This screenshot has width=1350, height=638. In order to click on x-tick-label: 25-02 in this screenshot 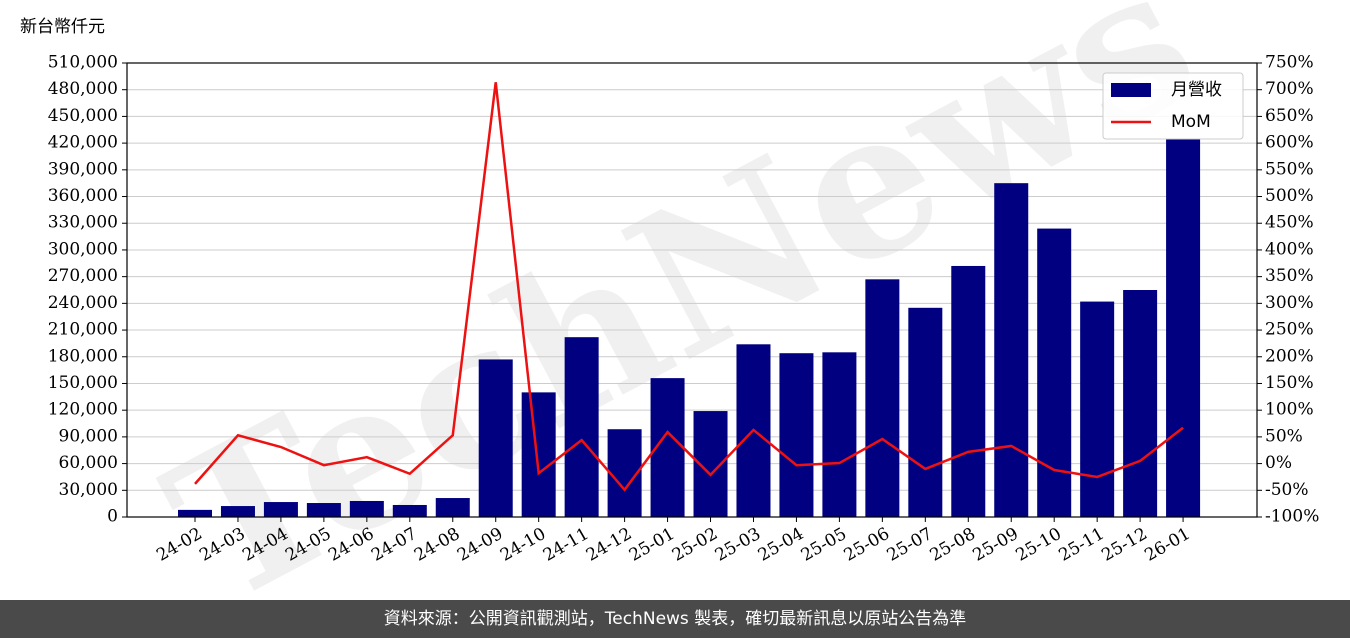, I will do `click(695, 545)`.